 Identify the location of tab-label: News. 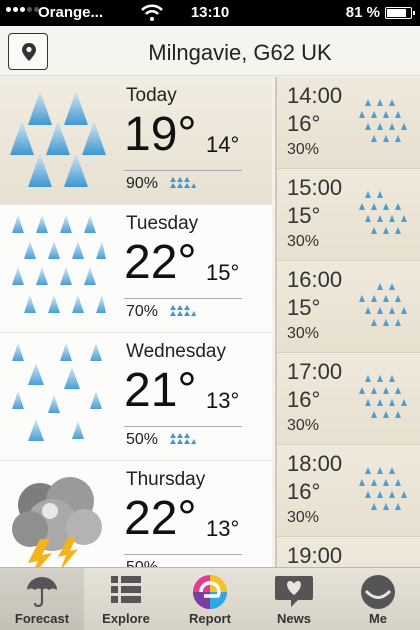
(294, 618).